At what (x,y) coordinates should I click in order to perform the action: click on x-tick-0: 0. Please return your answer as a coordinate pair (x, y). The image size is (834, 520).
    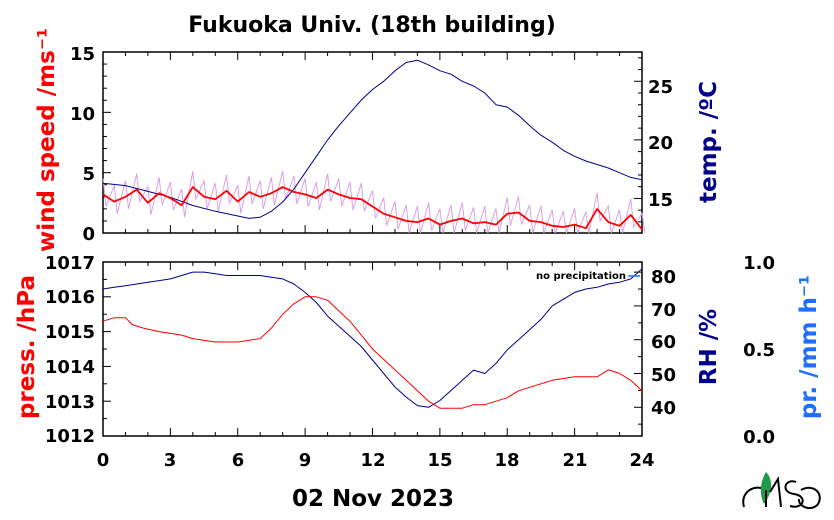
    Looking at the image, I should click on (103, 460).